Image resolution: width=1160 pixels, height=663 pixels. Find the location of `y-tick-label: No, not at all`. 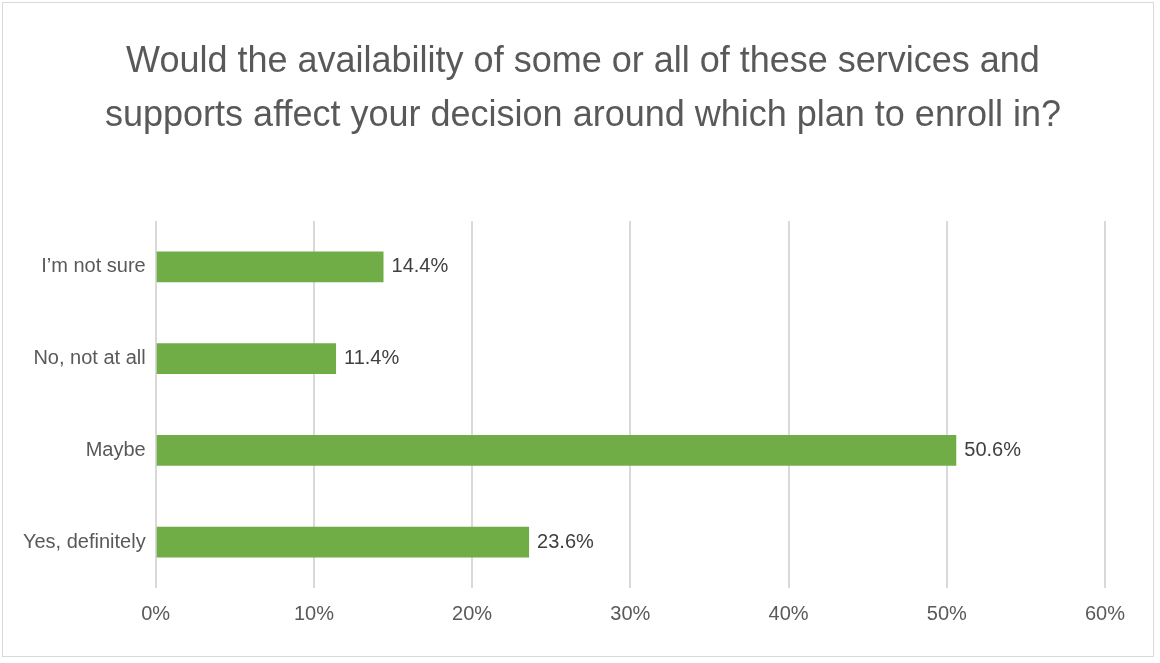

y-tick-label: No, not at all is located at coordinates (89, 357).